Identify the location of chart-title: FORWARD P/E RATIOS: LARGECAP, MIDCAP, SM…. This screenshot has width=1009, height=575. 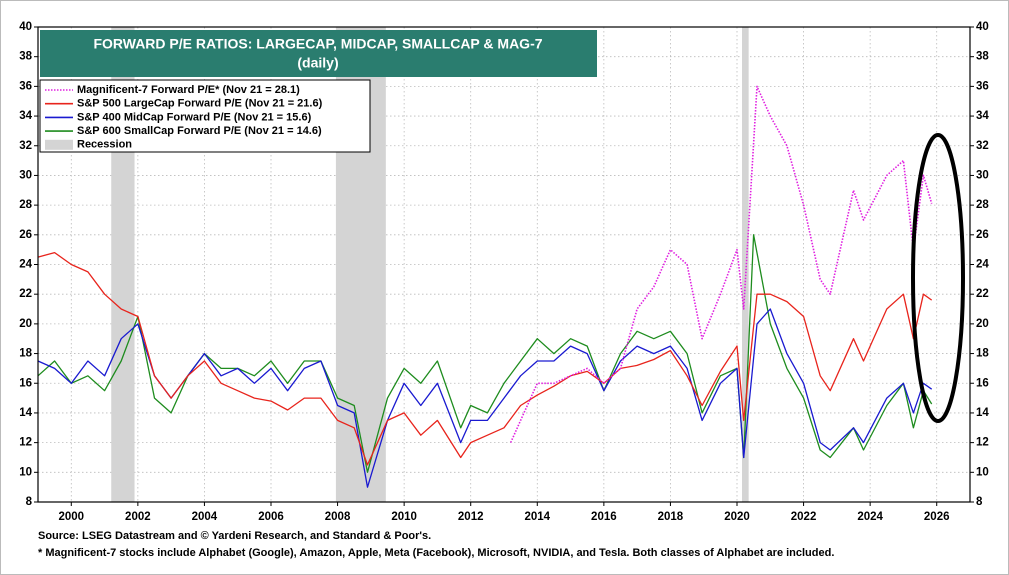
(317, 44).